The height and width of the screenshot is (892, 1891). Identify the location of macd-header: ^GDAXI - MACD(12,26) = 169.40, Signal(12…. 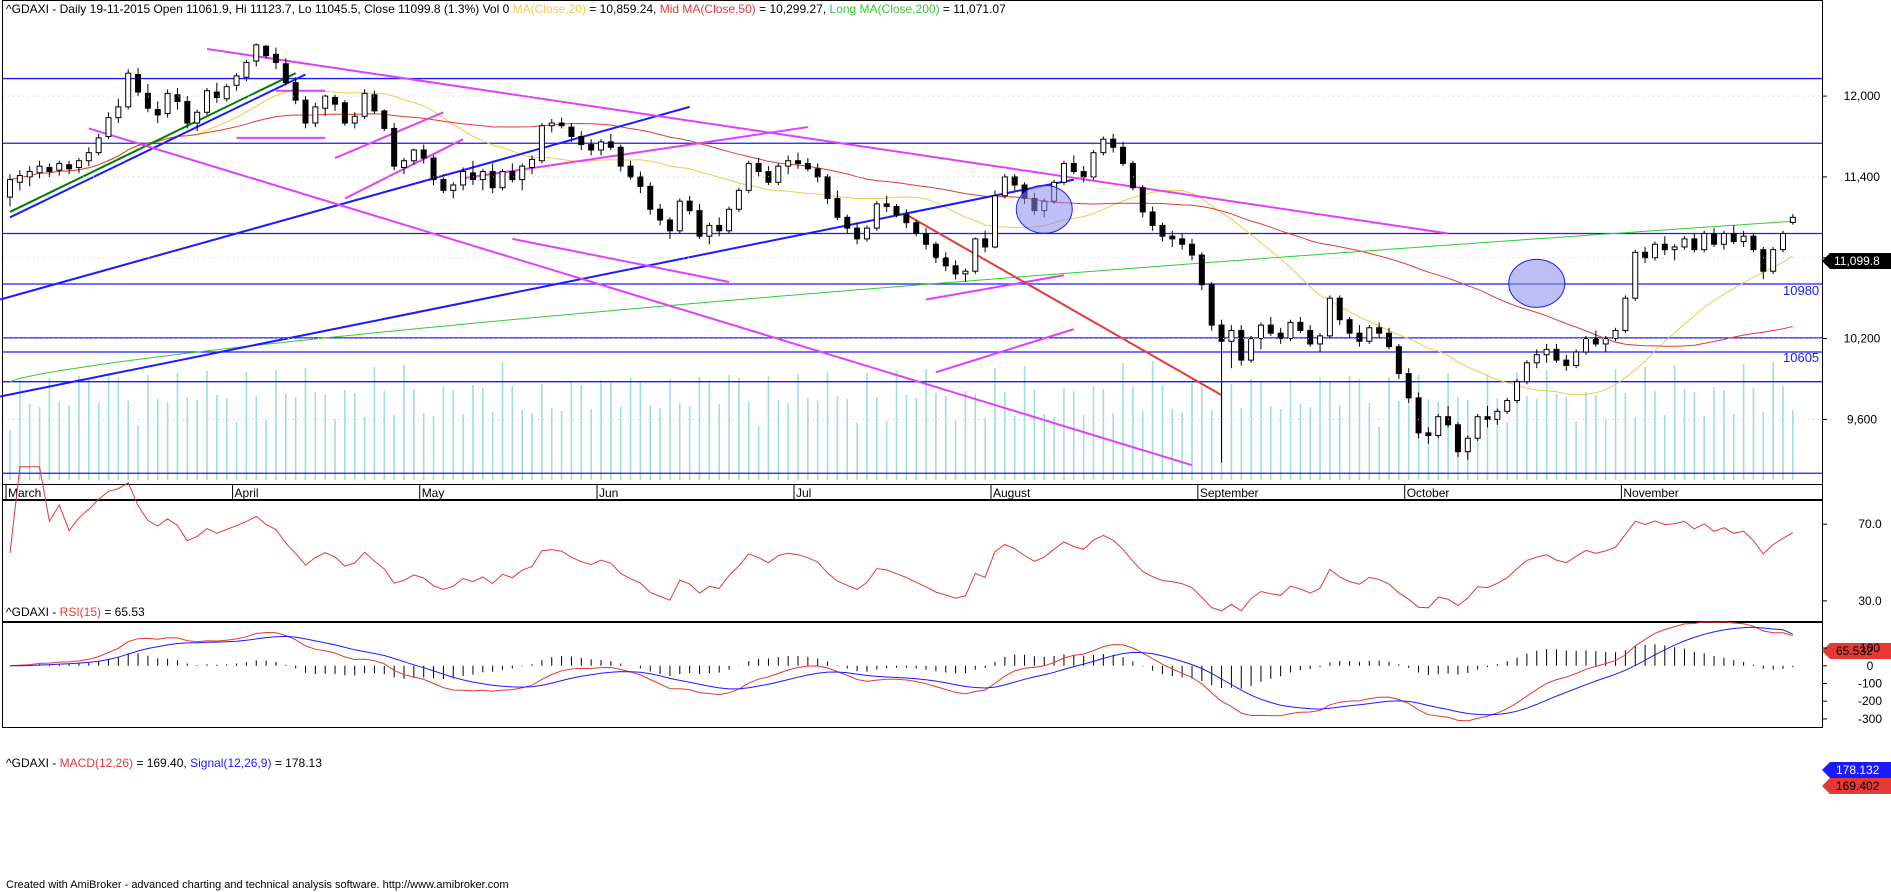
(164, 763).